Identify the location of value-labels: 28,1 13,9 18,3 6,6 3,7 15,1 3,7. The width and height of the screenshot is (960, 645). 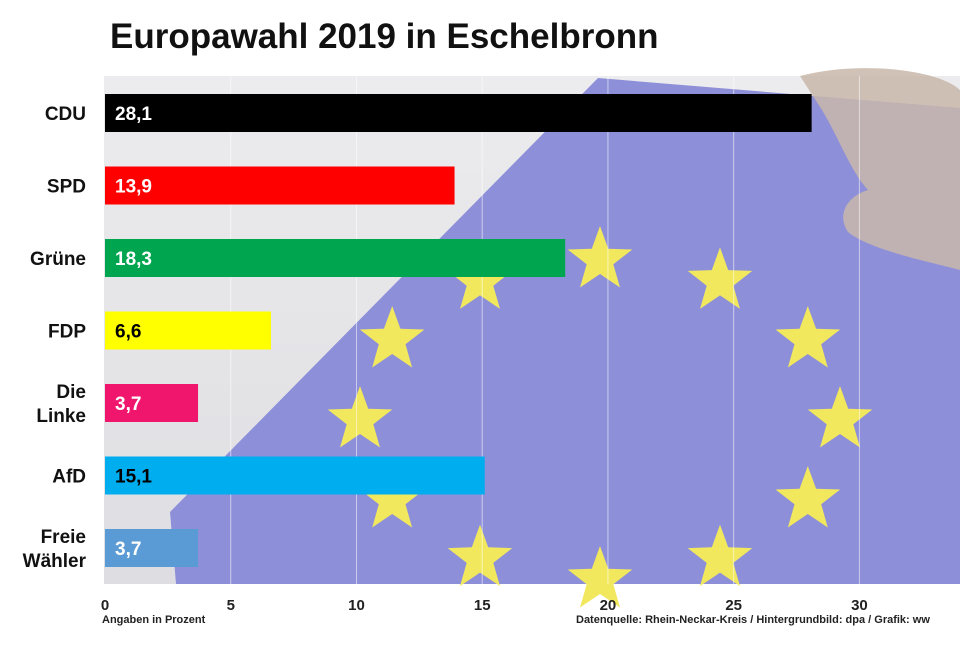
(133, 332).